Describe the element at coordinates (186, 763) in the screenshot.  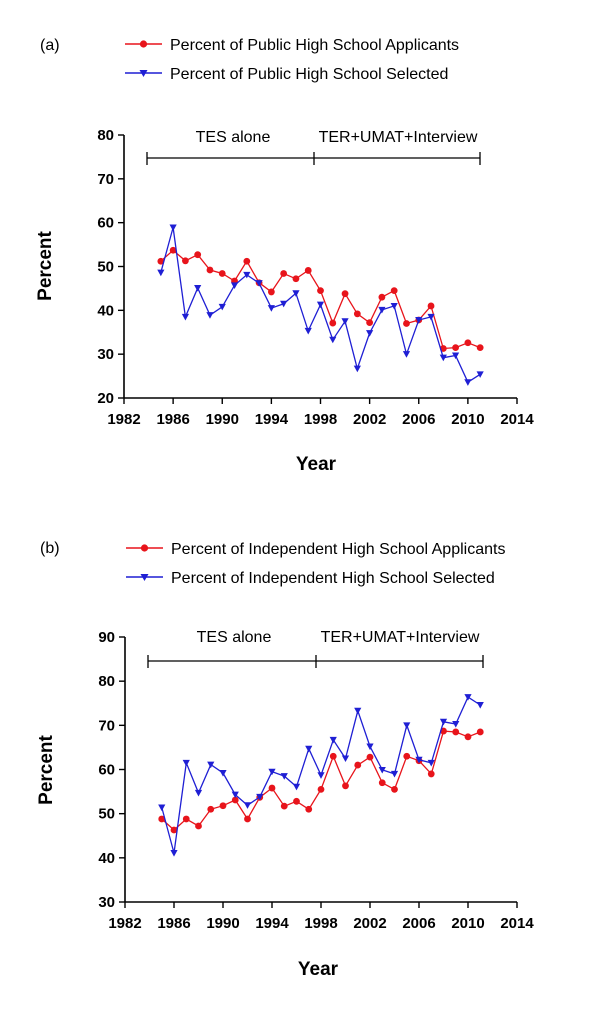
I see `panel-b-selected-point-1987` at that location.